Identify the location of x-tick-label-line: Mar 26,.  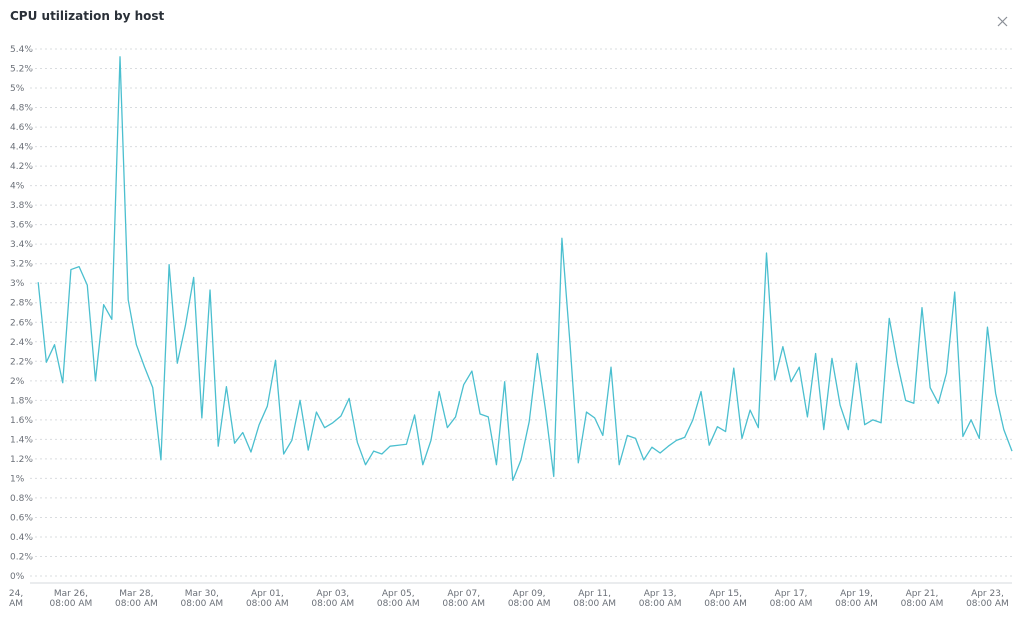
(71, 594).